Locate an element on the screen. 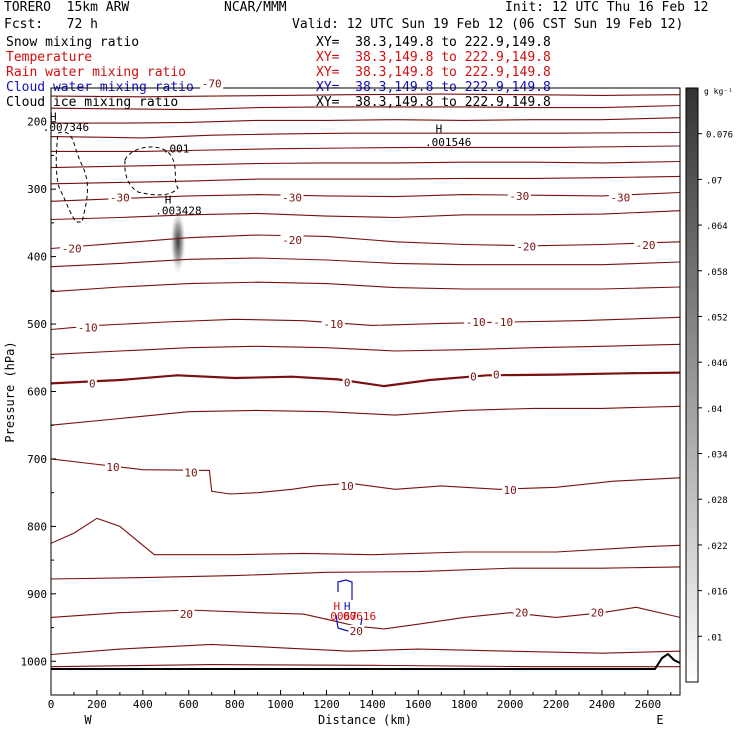  y-tick-label: 700 is located at coordinates (37, 459).